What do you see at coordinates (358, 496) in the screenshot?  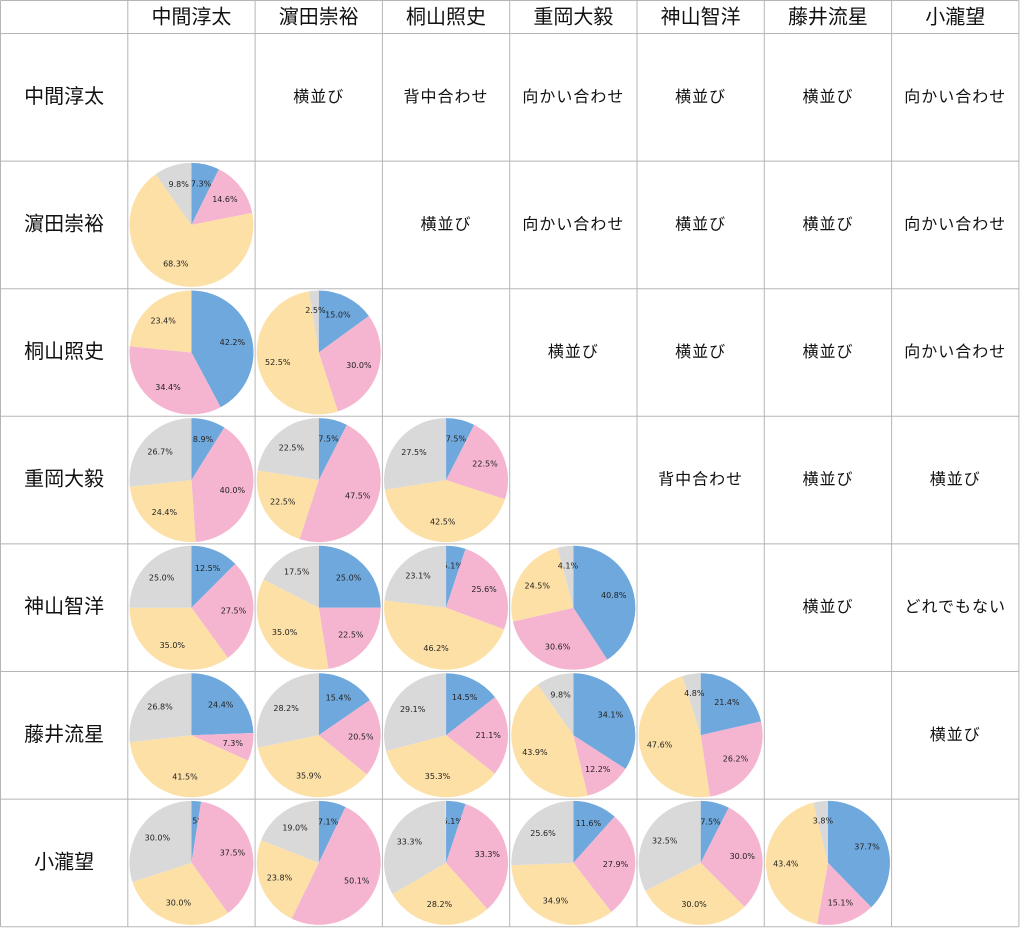 I see `pie-label: 47.5%` at bounding box center [358, 496].